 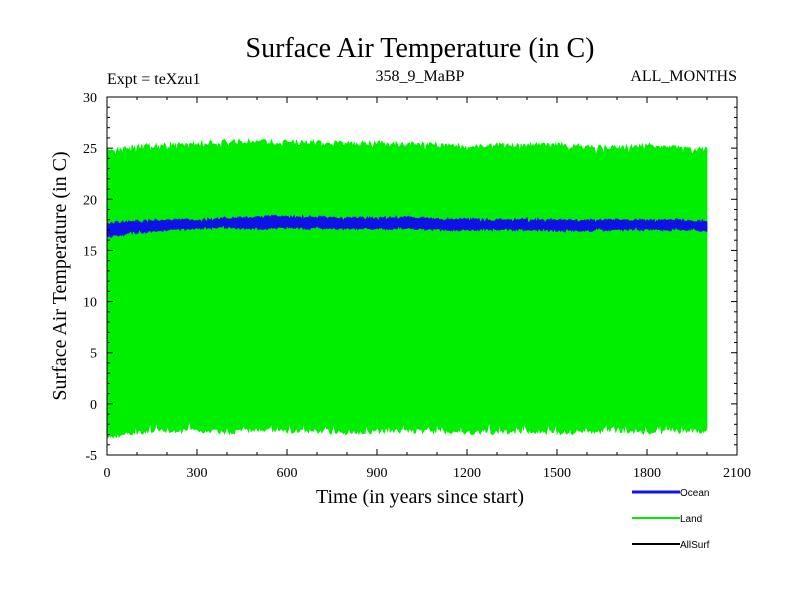 What do you see at coordinates (93, 354) in the screenshot?
I see `y-tick-label: 5` at bounding box center [93, 354].